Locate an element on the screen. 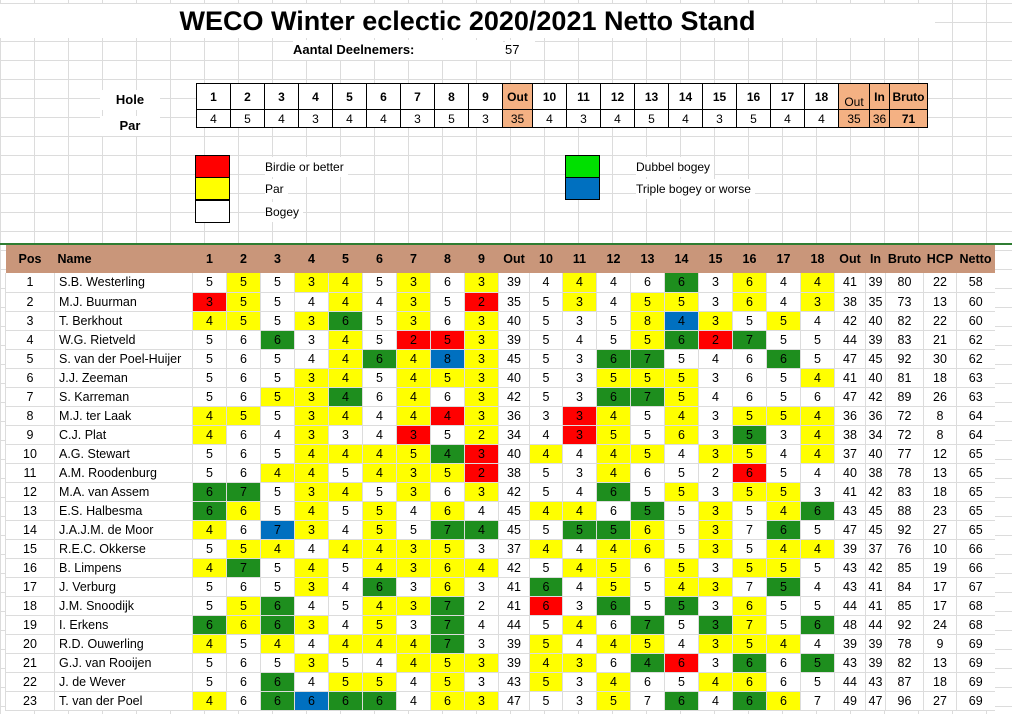 Image resolution: width=1012 pixels, height=714 pixels. player-name: M.J. Buurman is located at coordinates (123, 302).